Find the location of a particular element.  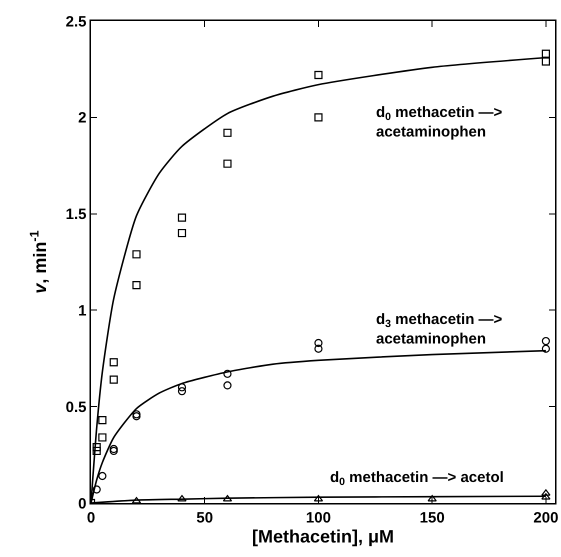

x-tick-label: 200 is located at coordinates (545, 518).